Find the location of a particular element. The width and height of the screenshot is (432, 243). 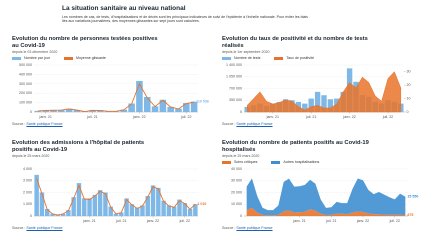

chart-subtitle: depuis le 1er septembre 2020 is located at coordinates (246, 52).